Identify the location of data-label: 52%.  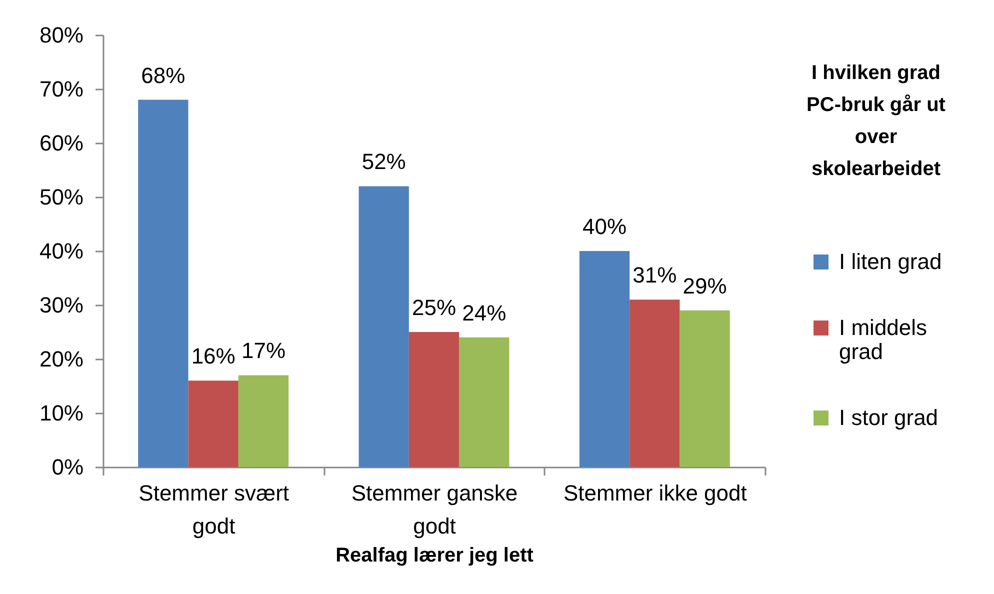
(384, 161).